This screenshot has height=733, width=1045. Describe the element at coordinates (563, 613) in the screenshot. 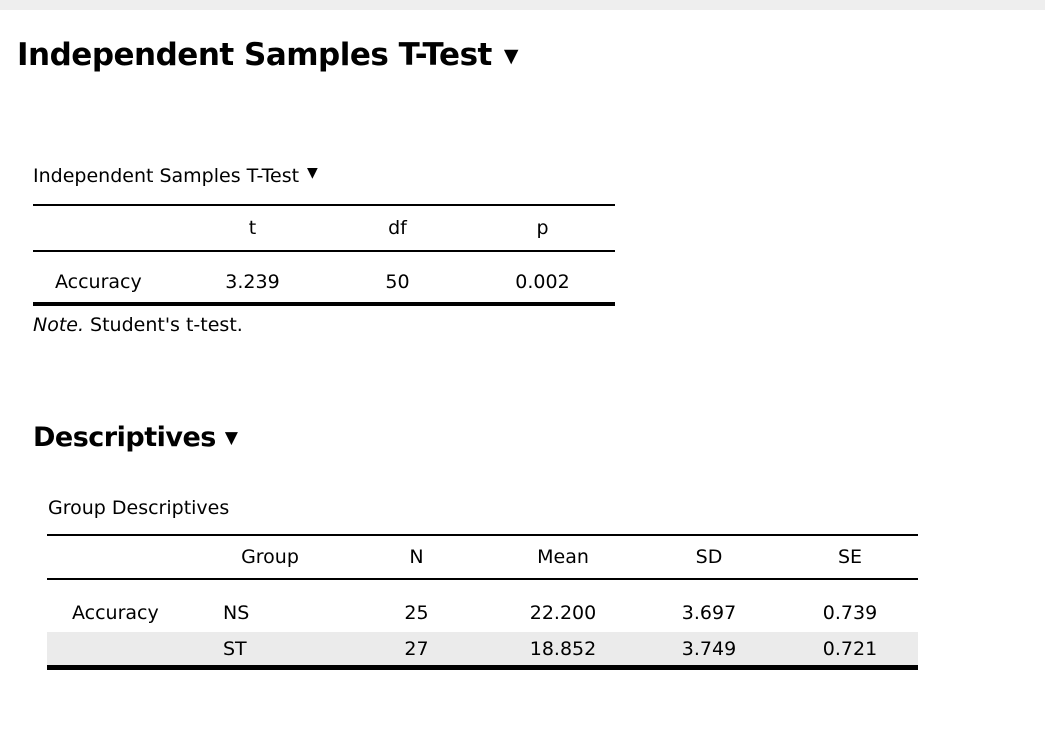

I see `mean-cell: 22.200` at that location.